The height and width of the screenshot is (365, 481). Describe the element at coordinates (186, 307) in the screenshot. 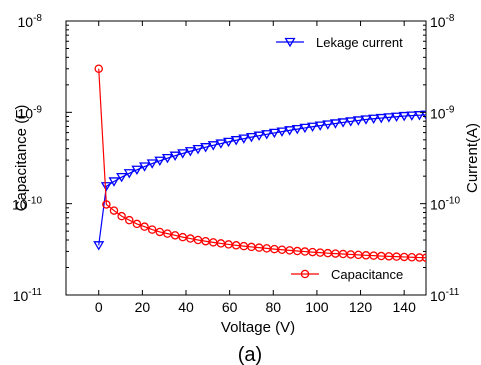

I see `x-tick-label: 40` at that location.